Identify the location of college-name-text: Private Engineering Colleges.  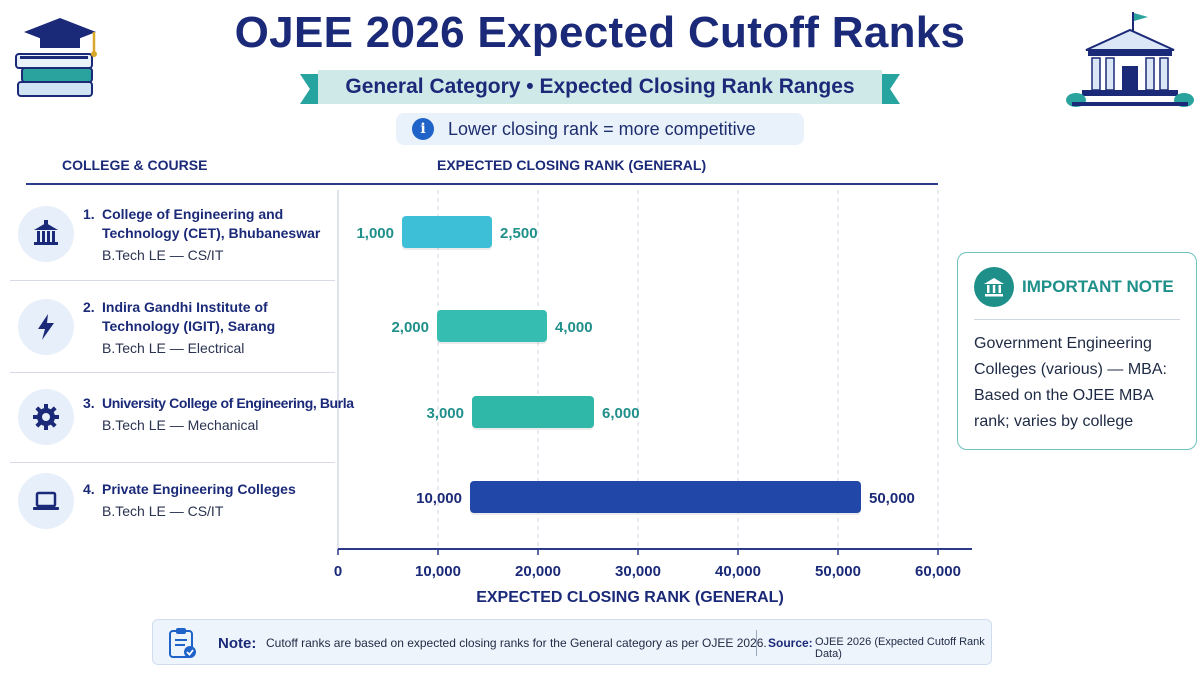
(199, 489).